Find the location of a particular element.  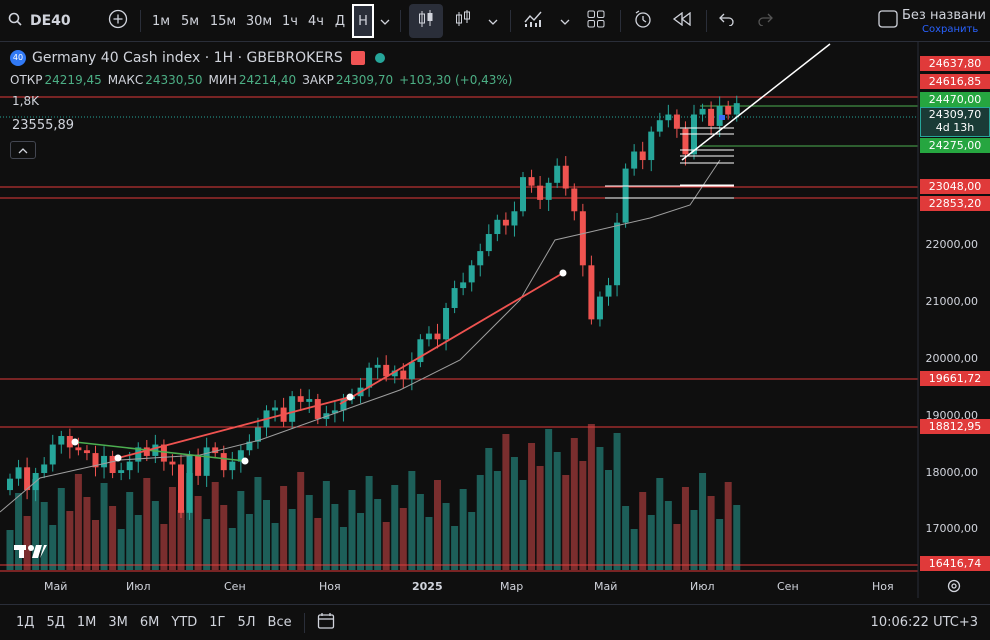

alert-button is located at coordinates (643, 21).